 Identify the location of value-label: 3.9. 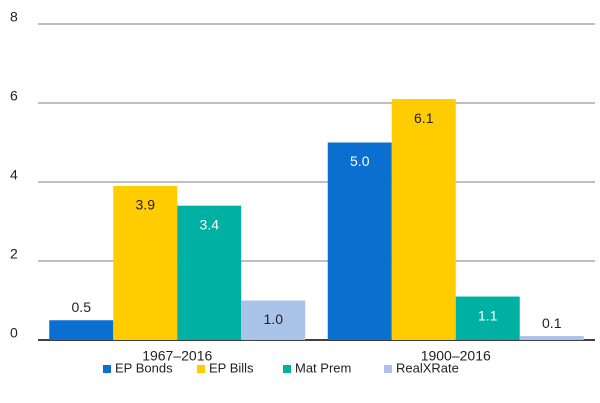
(146, 205).